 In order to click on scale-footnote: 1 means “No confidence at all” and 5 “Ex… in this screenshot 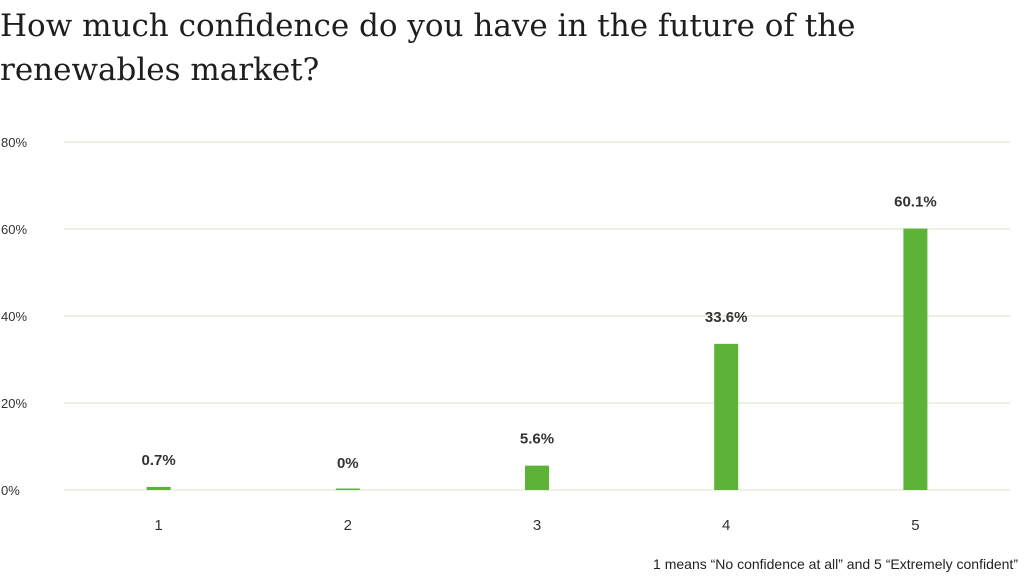, I will do `click(835, 564)`.